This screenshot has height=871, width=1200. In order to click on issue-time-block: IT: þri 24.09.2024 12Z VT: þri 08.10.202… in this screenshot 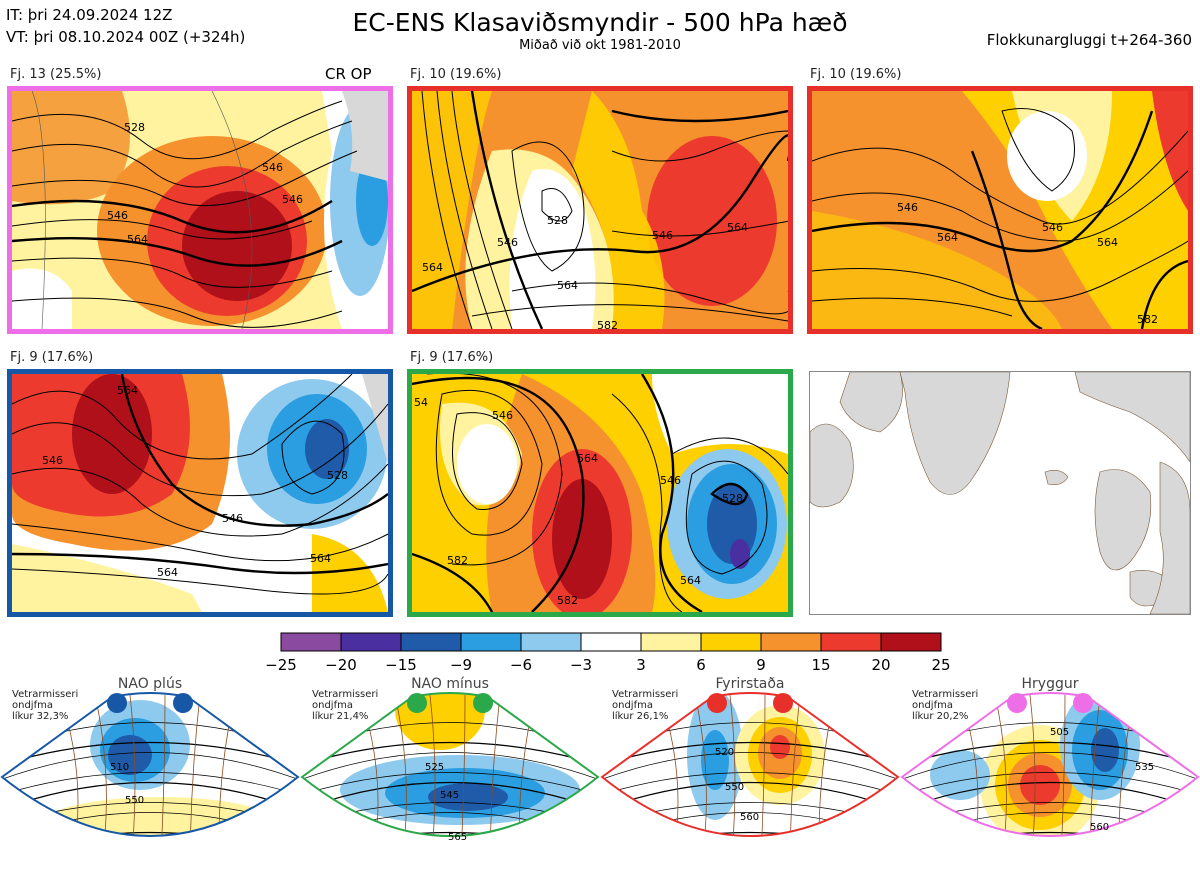, I will do `click(125, 26)`.